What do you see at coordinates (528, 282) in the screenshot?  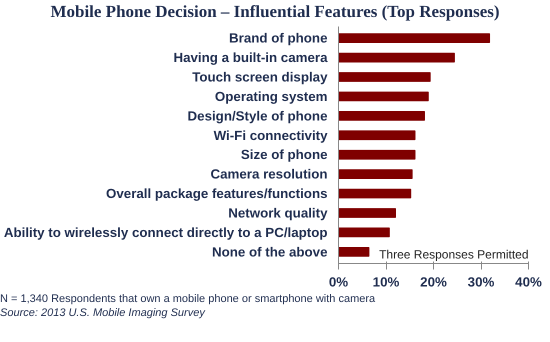 I see `x-tick-label: 40%` at bounding box center [528, 282].